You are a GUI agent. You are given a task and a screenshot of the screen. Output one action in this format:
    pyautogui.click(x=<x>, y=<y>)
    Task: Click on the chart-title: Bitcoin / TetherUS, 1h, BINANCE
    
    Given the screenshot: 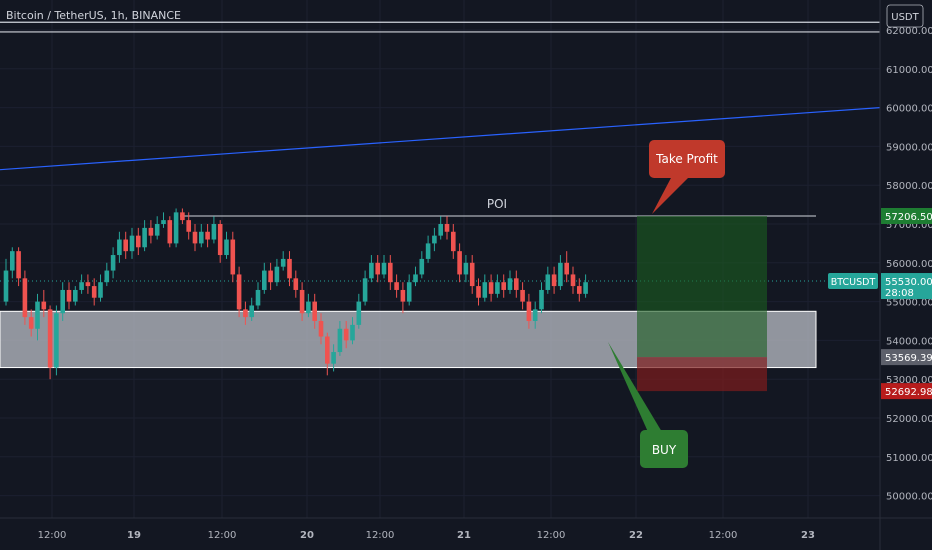 What is the action you would take?
    pyautogui.click(x=94, y=15)
    